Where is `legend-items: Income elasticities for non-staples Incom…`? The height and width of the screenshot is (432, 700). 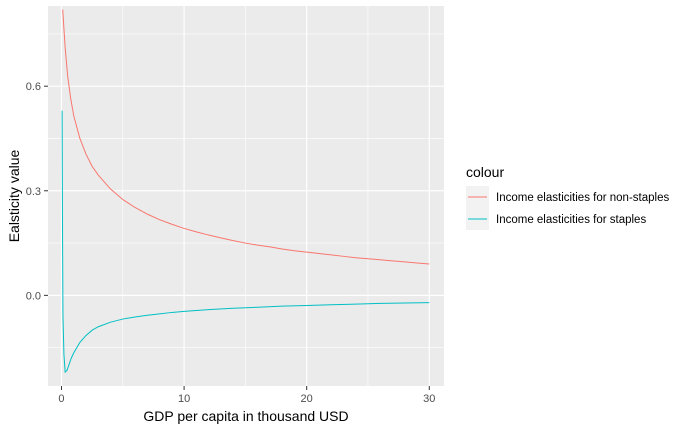 legend-items: Income elasticities for non-staples Incom… is located at coordinates (567, 208).